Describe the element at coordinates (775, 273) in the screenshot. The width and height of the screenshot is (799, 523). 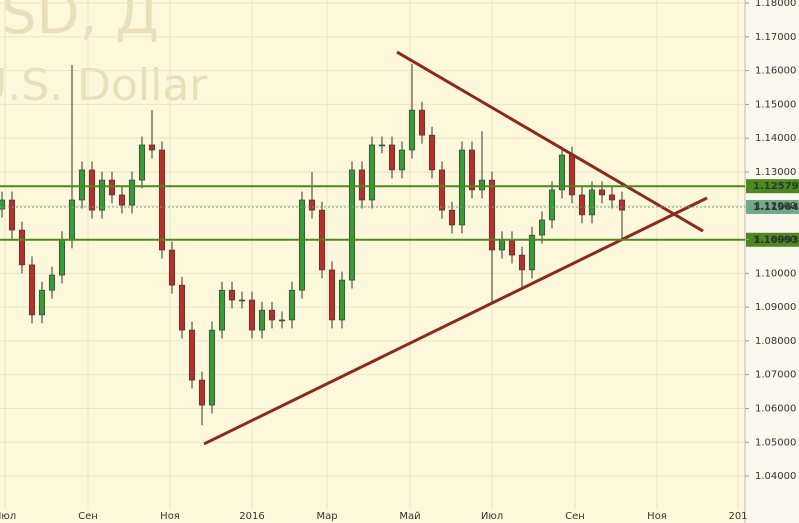
I see `y-tick-label: 1.10000` at that location.